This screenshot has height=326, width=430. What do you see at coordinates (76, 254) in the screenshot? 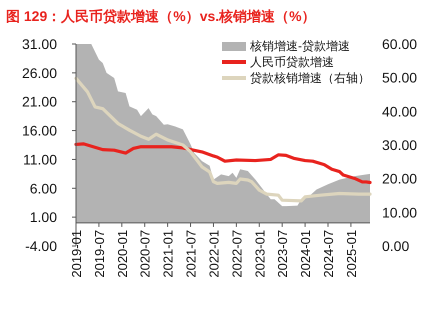
I see `x-tick-label: 2019-01` at bounding box center [76, 254].